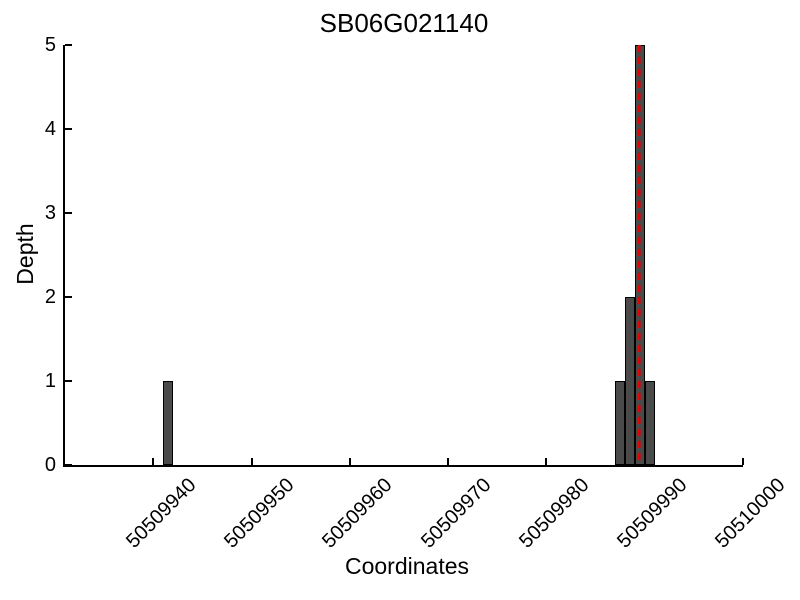 The width and height of the screenshot is (800, 600). Describe the element at coordinates (404, 23) in the screenshot. I see `chart-title: SB06G021140` at that location.